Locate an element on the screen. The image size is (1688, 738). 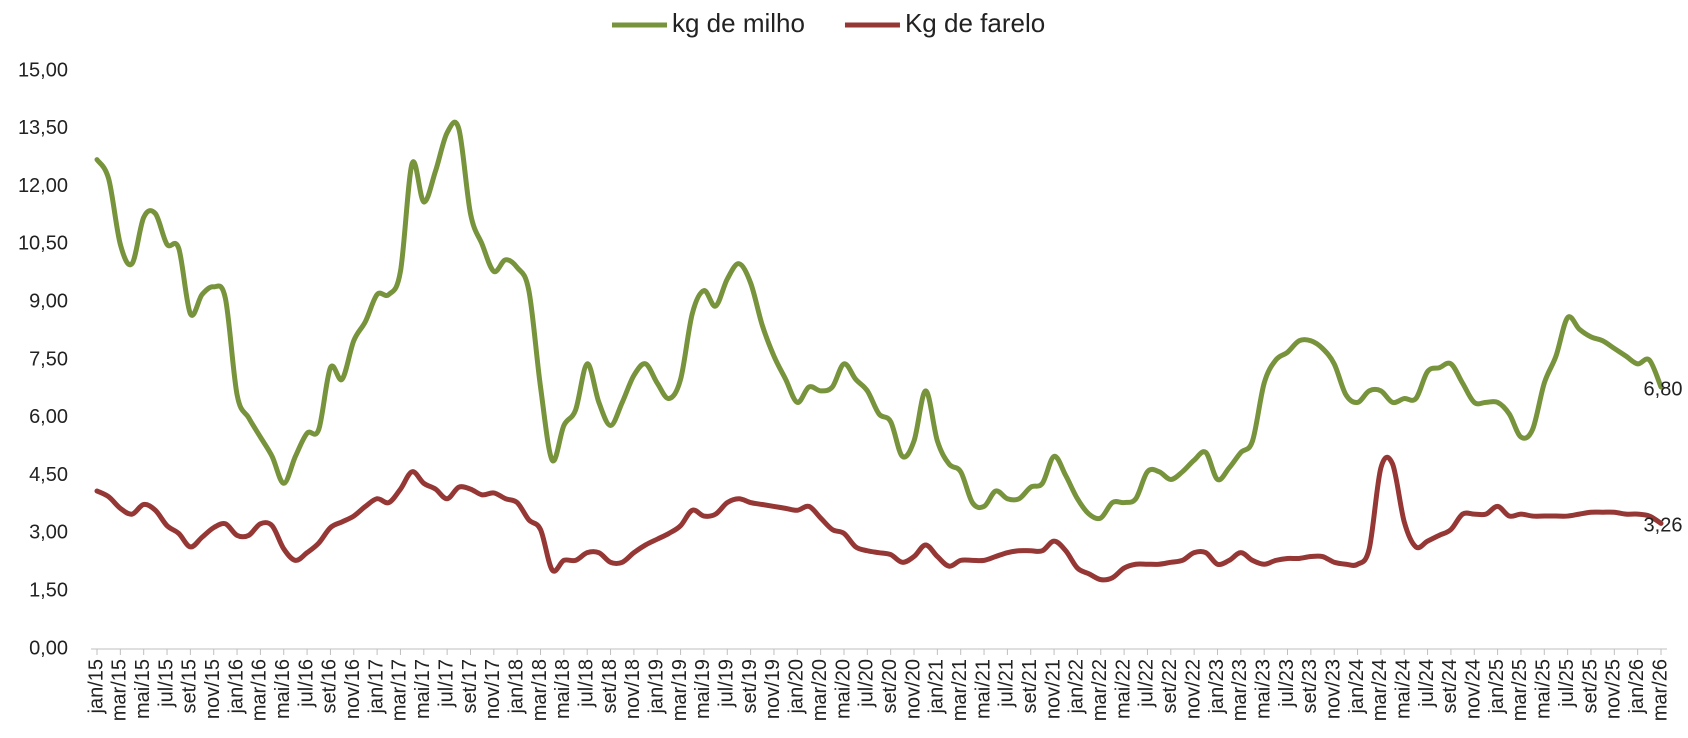
data-label: 3,26 is located at coordinates (1663, 526).